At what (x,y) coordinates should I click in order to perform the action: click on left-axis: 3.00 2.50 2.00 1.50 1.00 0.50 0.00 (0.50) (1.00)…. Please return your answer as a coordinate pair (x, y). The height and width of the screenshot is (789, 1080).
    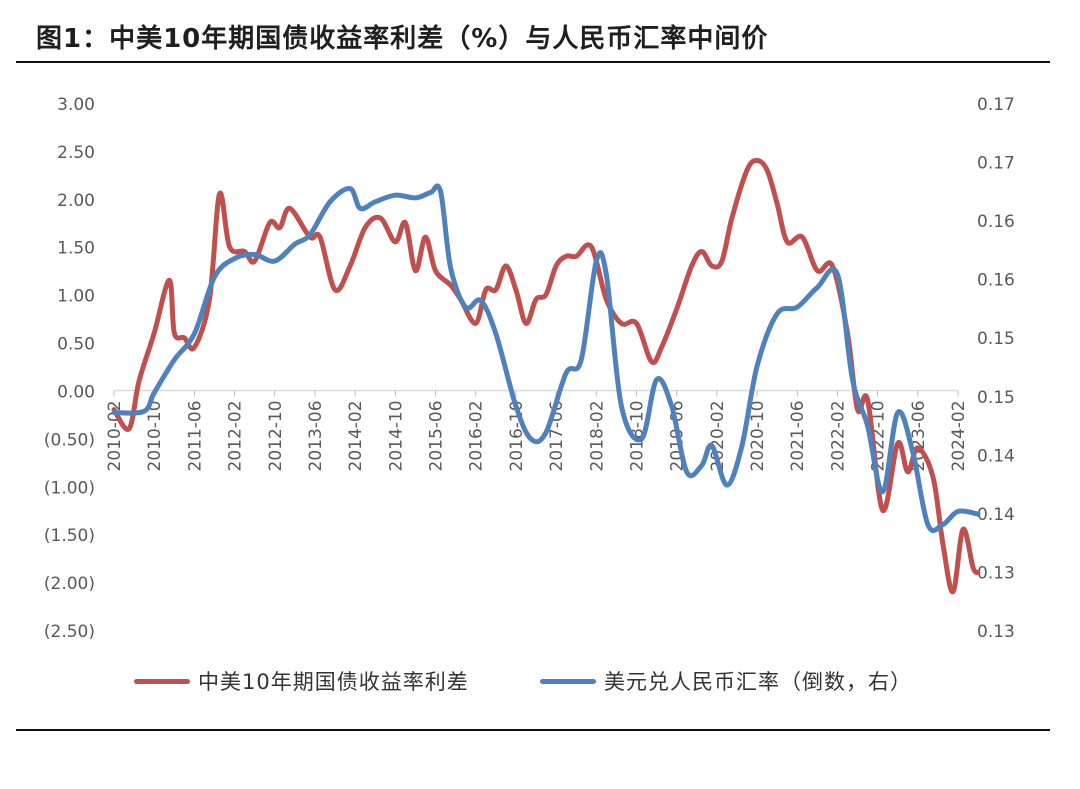
    Looking at the image, I should click on (69, 368).